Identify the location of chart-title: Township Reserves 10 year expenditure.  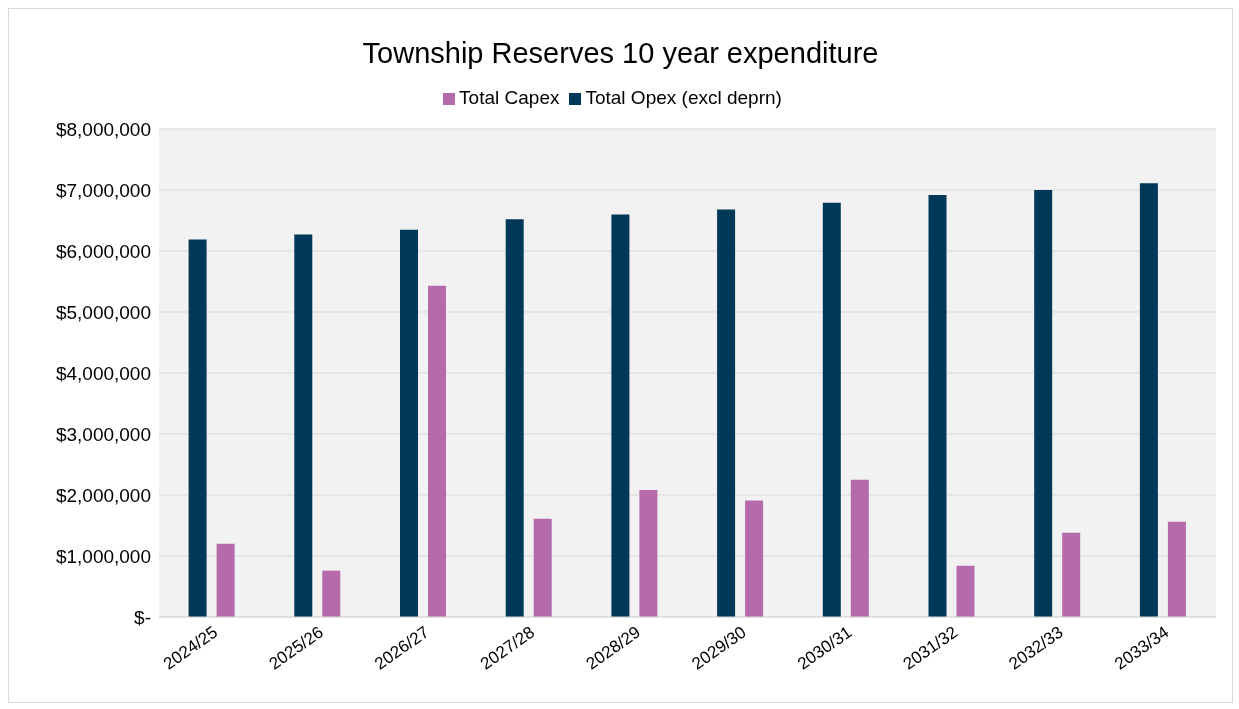
(620, 54).